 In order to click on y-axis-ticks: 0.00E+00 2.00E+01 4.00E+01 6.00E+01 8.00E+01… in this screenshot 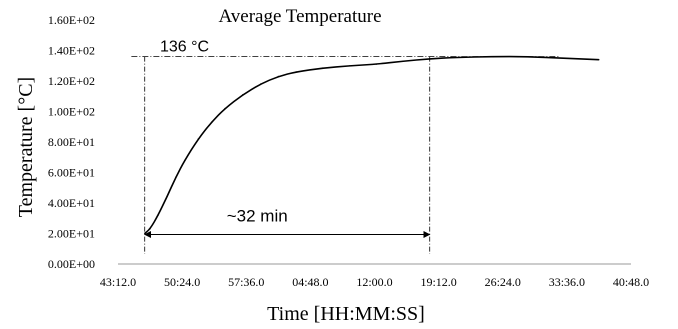, I will do `click(71, 142)`.